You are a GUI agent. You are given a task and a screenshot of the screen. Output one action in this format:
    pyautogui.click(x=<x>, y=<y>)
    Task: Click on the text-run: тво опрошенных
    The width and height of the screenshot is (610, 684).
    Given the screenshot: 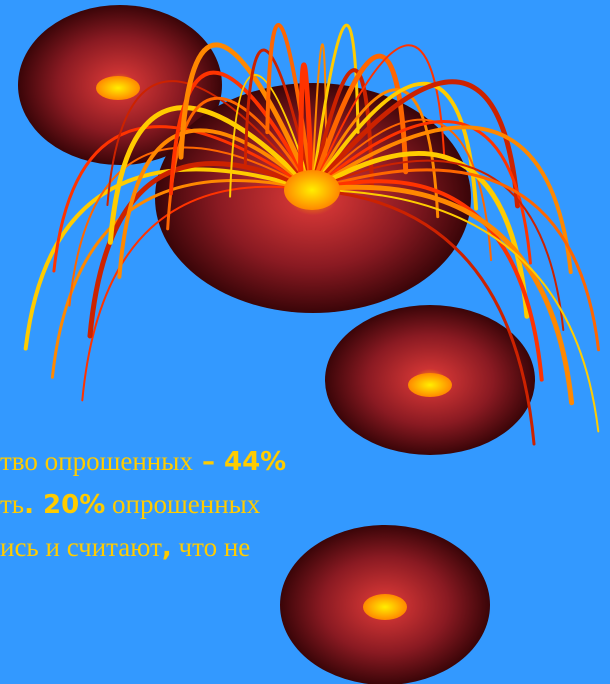 What is the action you would take?
    pyautogui.click(x=96, y=461)
    